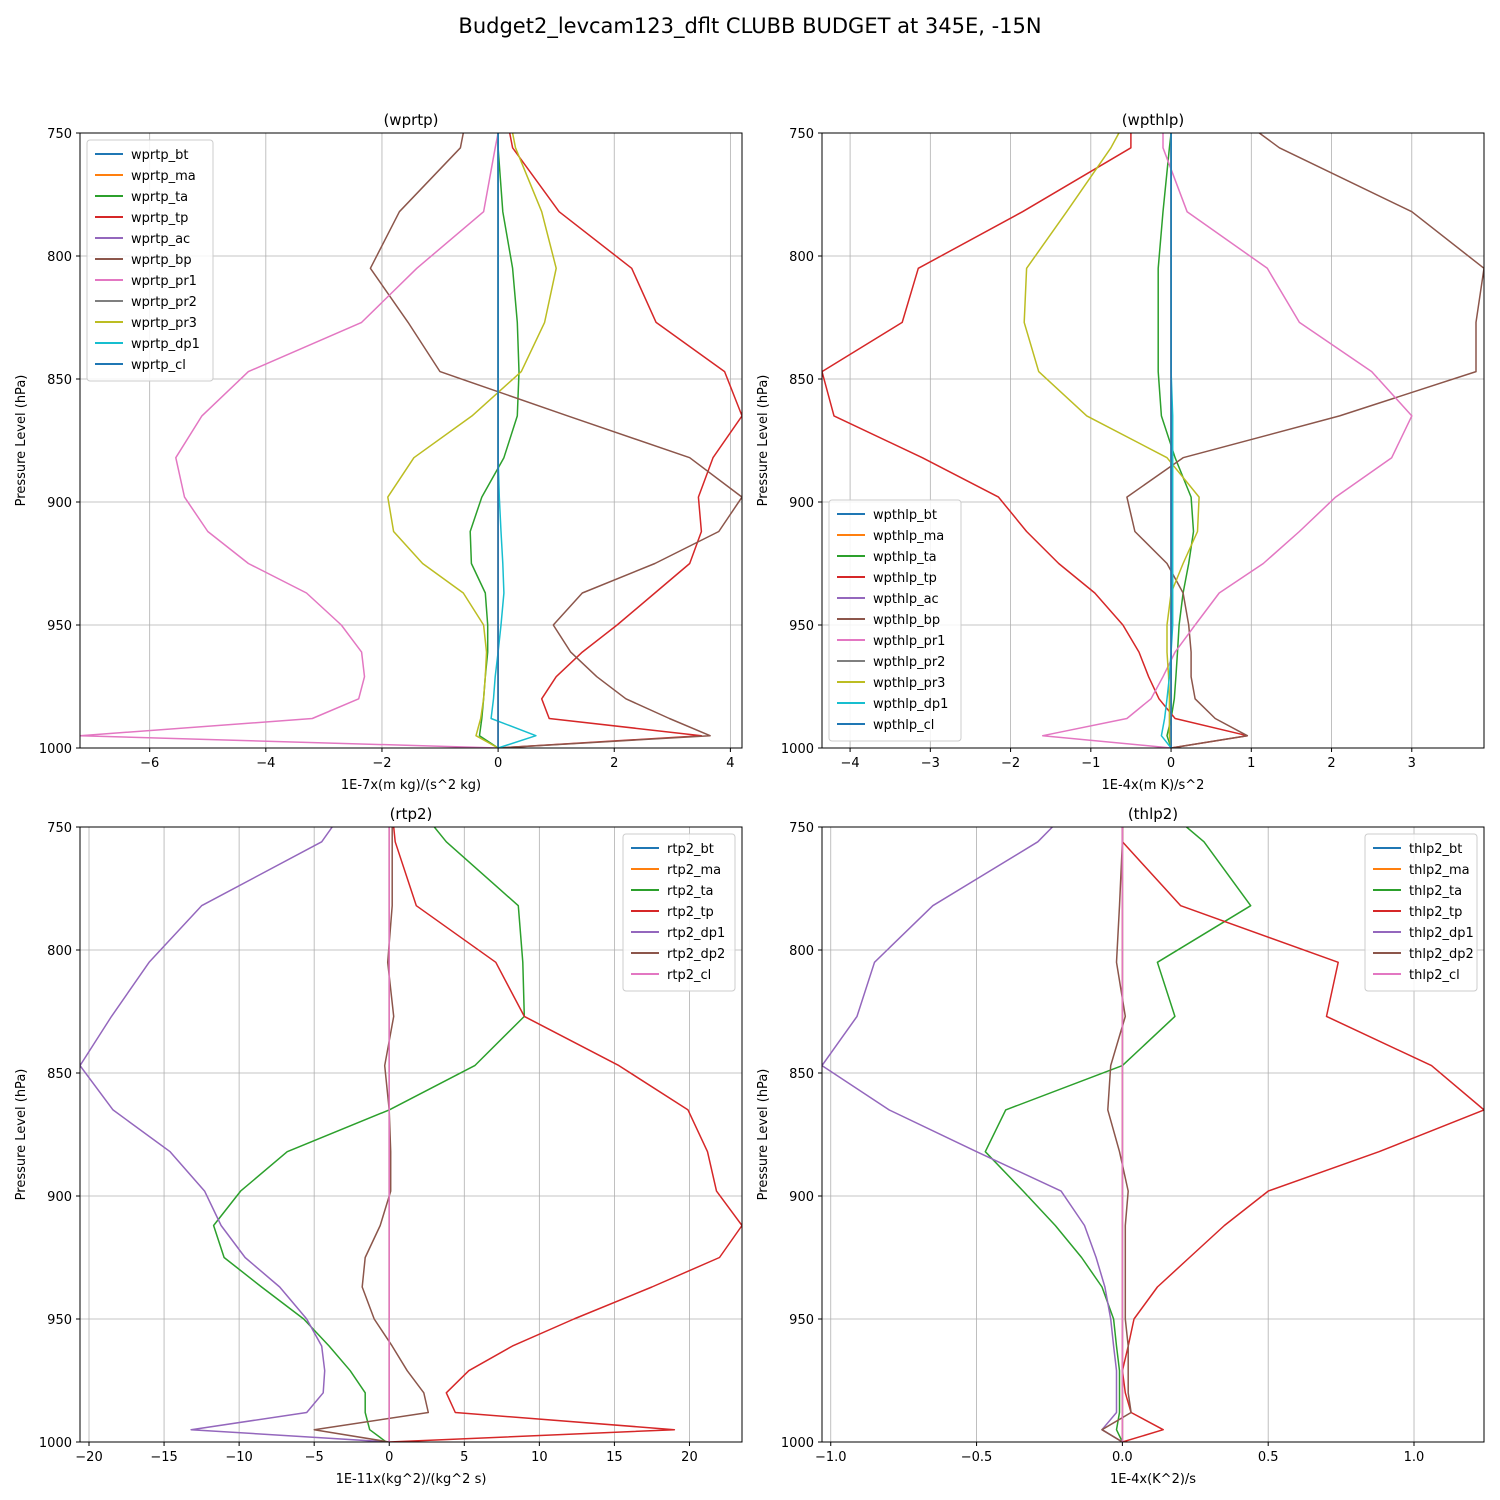 The width and height of the screenshot is (1500, 1500). I want to click on x-tick-label: 3, so click(1412, 763).